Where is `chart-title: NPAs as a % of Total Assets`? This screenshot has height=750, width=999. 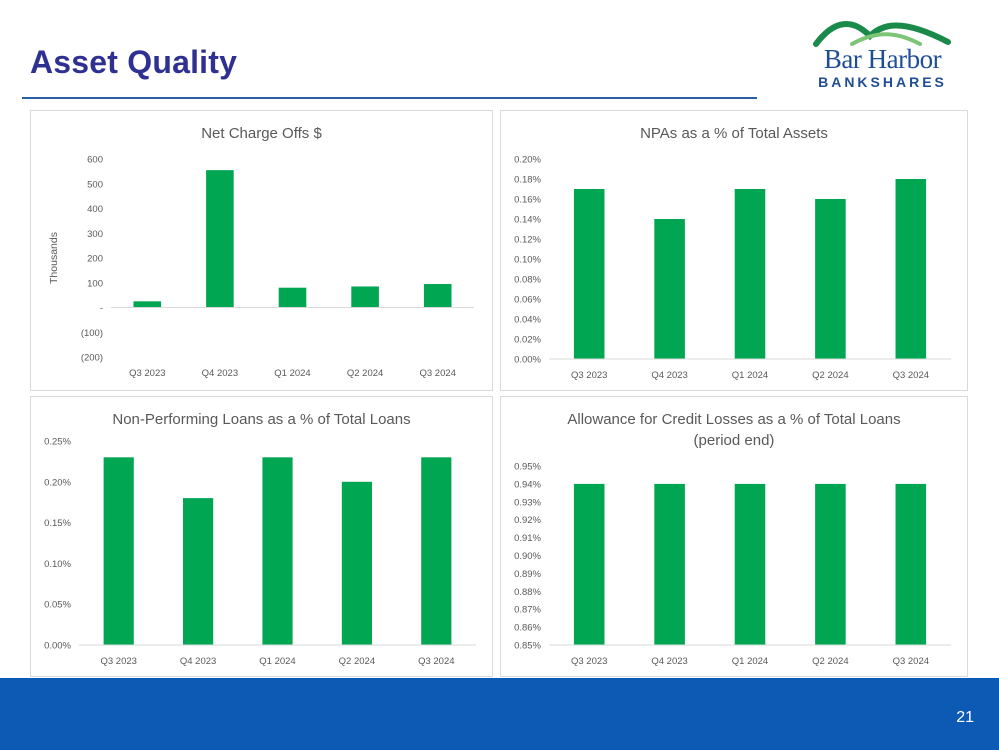 chart-title: NPAs as a % of Total Assets is located at coordinates (734, 133).